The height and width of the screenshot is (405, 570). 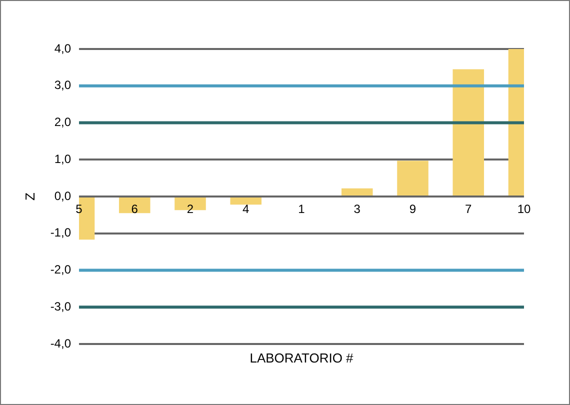 I want to click on x-tick-label: 6, so click(x=134, y=209).